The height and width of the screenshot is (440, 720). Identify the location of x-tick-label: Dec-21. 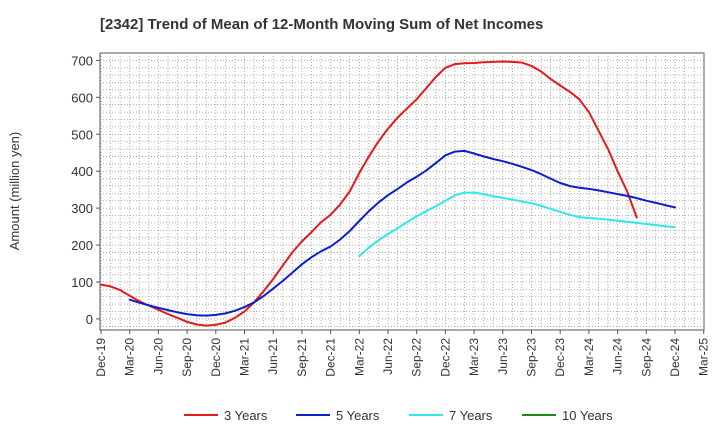
(331, 357).